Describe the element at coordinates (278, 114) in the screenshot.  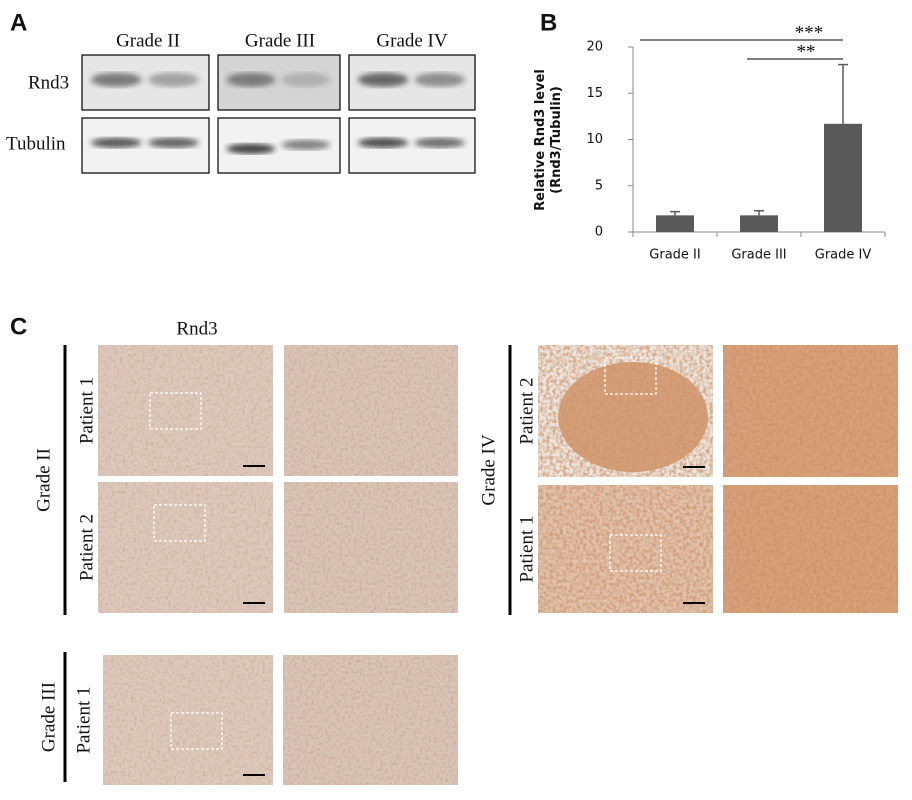
I see `western-blots` at that location.